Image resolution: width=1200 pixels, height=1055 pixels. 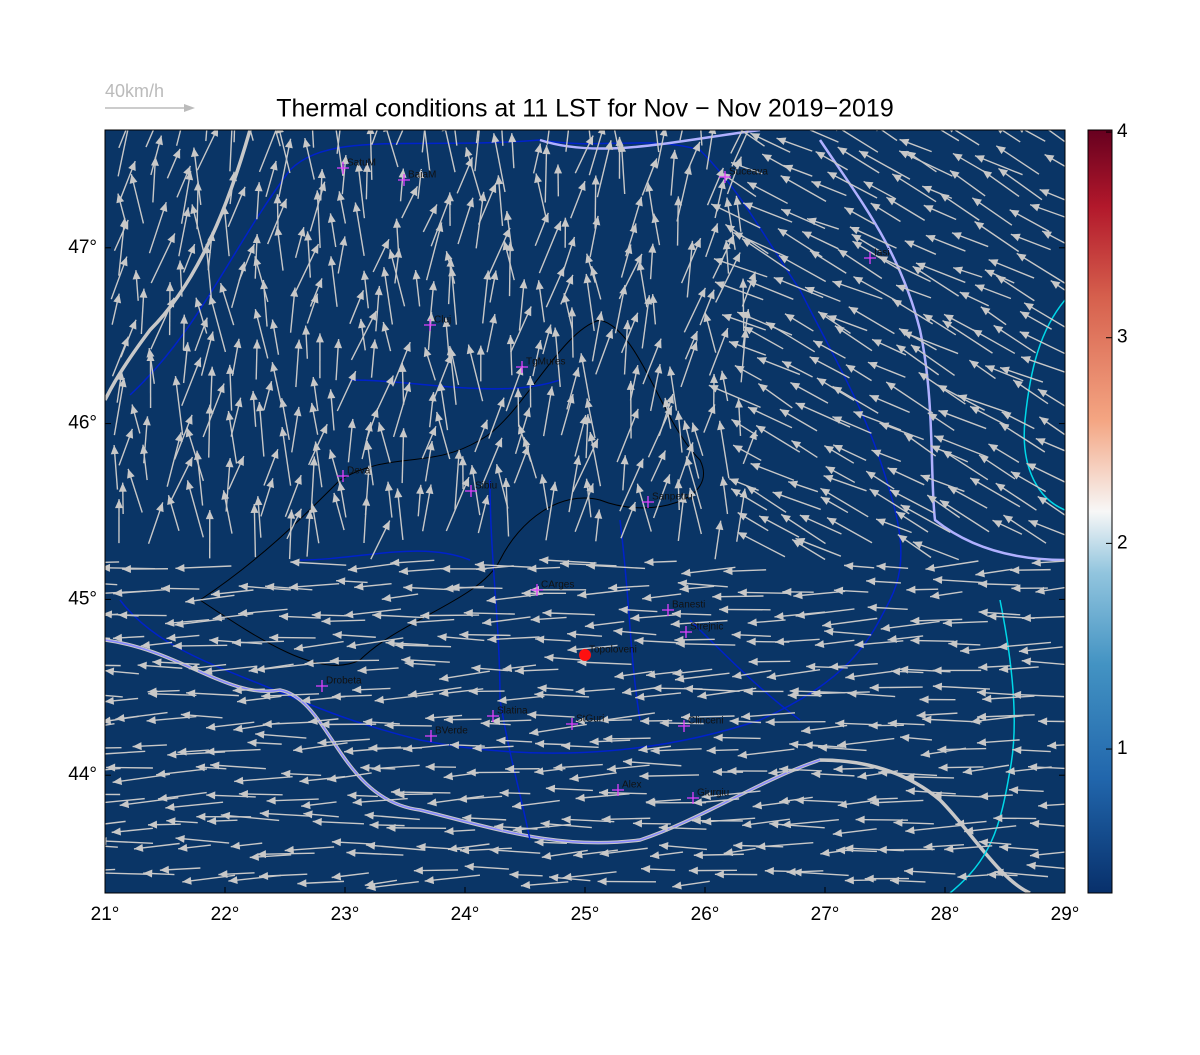 I want to click on city-label: Strejnic, so click(x=706, y=627).